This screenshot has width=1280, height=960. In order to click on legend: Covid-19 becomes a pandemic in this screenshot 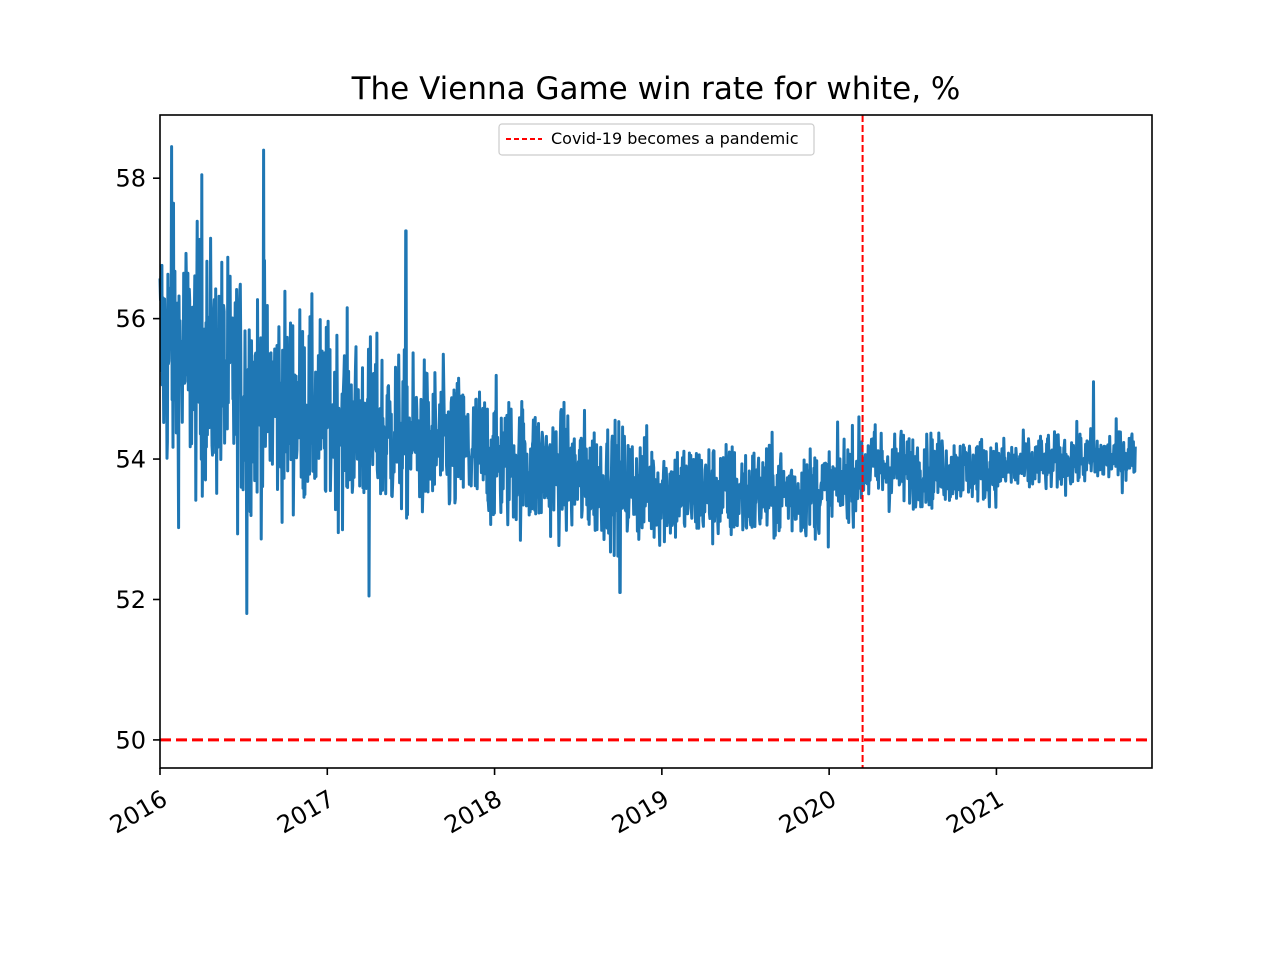, I will do `click(656, 139)`.